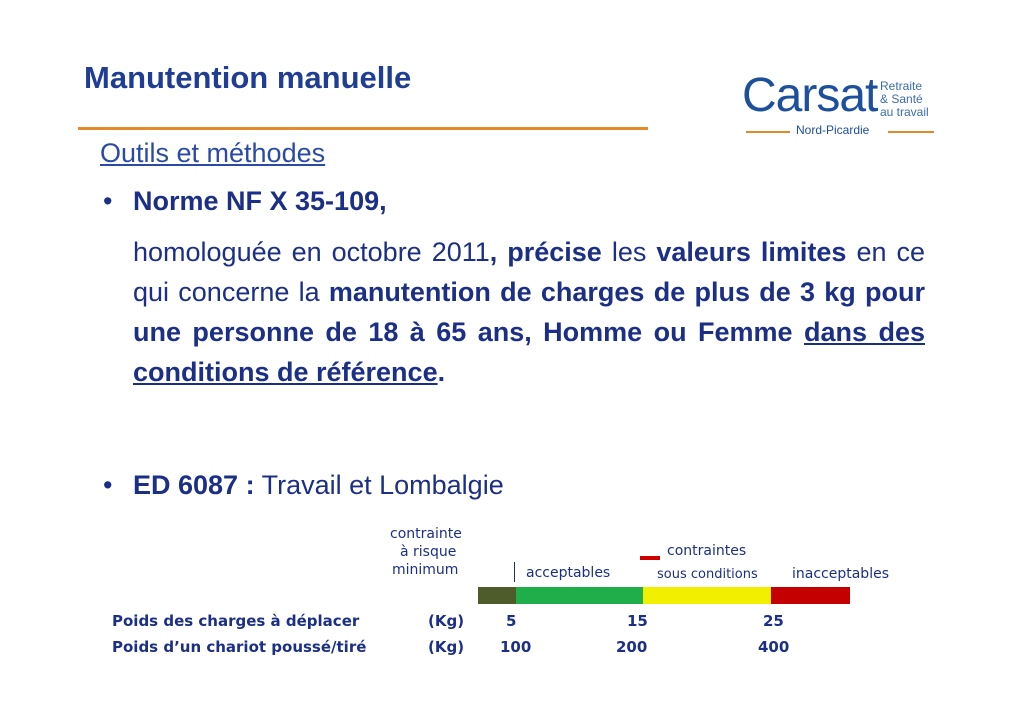  I want to click on text: en ce qui concerne la, so click(529, 272).